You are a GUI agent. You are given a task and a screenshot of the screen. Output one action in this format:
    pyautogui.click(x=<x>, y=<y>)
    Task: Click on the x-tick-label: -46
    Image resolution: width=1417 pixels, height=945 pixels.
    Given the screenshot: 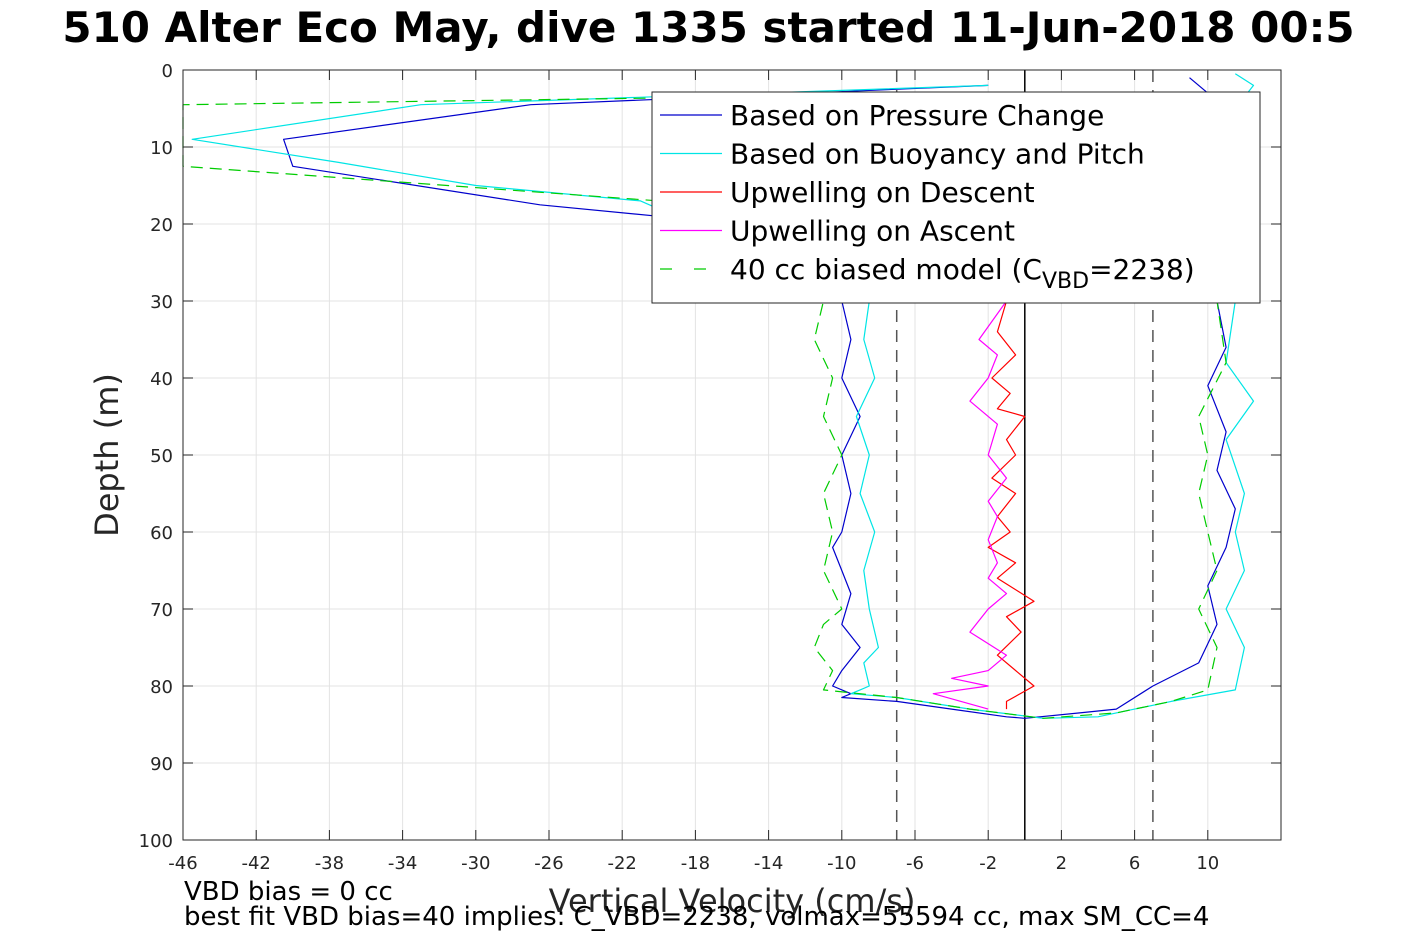 What is the action you would take?
    pyautogui.click(x=182, y=863)
    